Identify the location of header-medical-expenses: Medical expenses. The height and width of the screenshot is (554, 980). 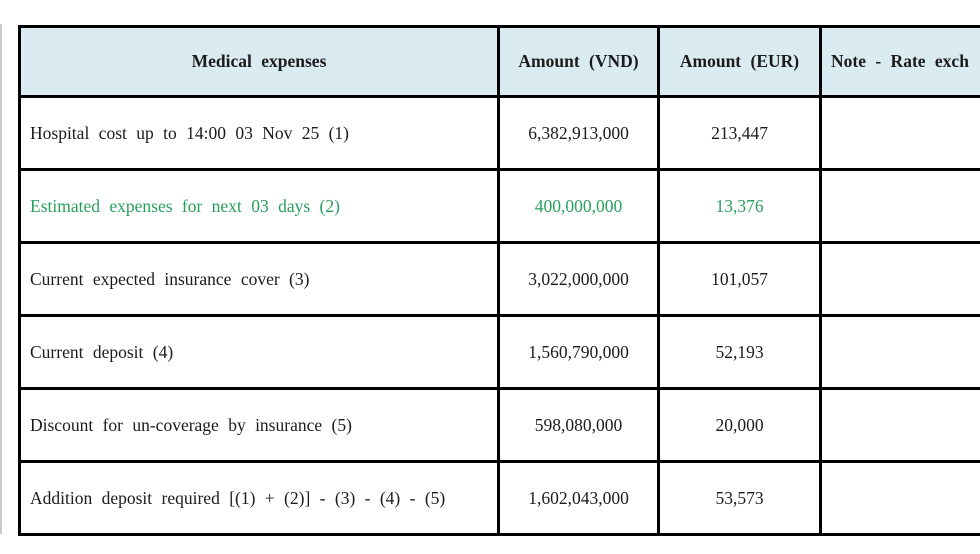
(259, 61).